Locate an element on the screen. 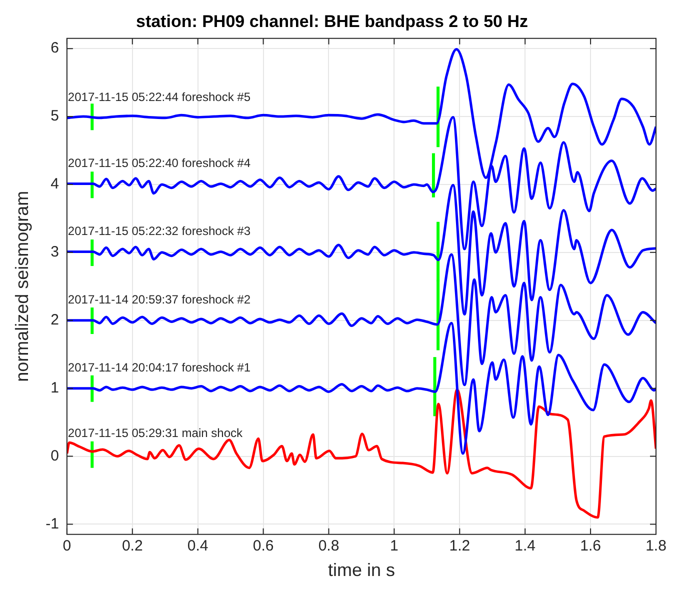 This screenshot has width=678, height=594. y-tick-label: 6 is located at coordinates (54, 48).